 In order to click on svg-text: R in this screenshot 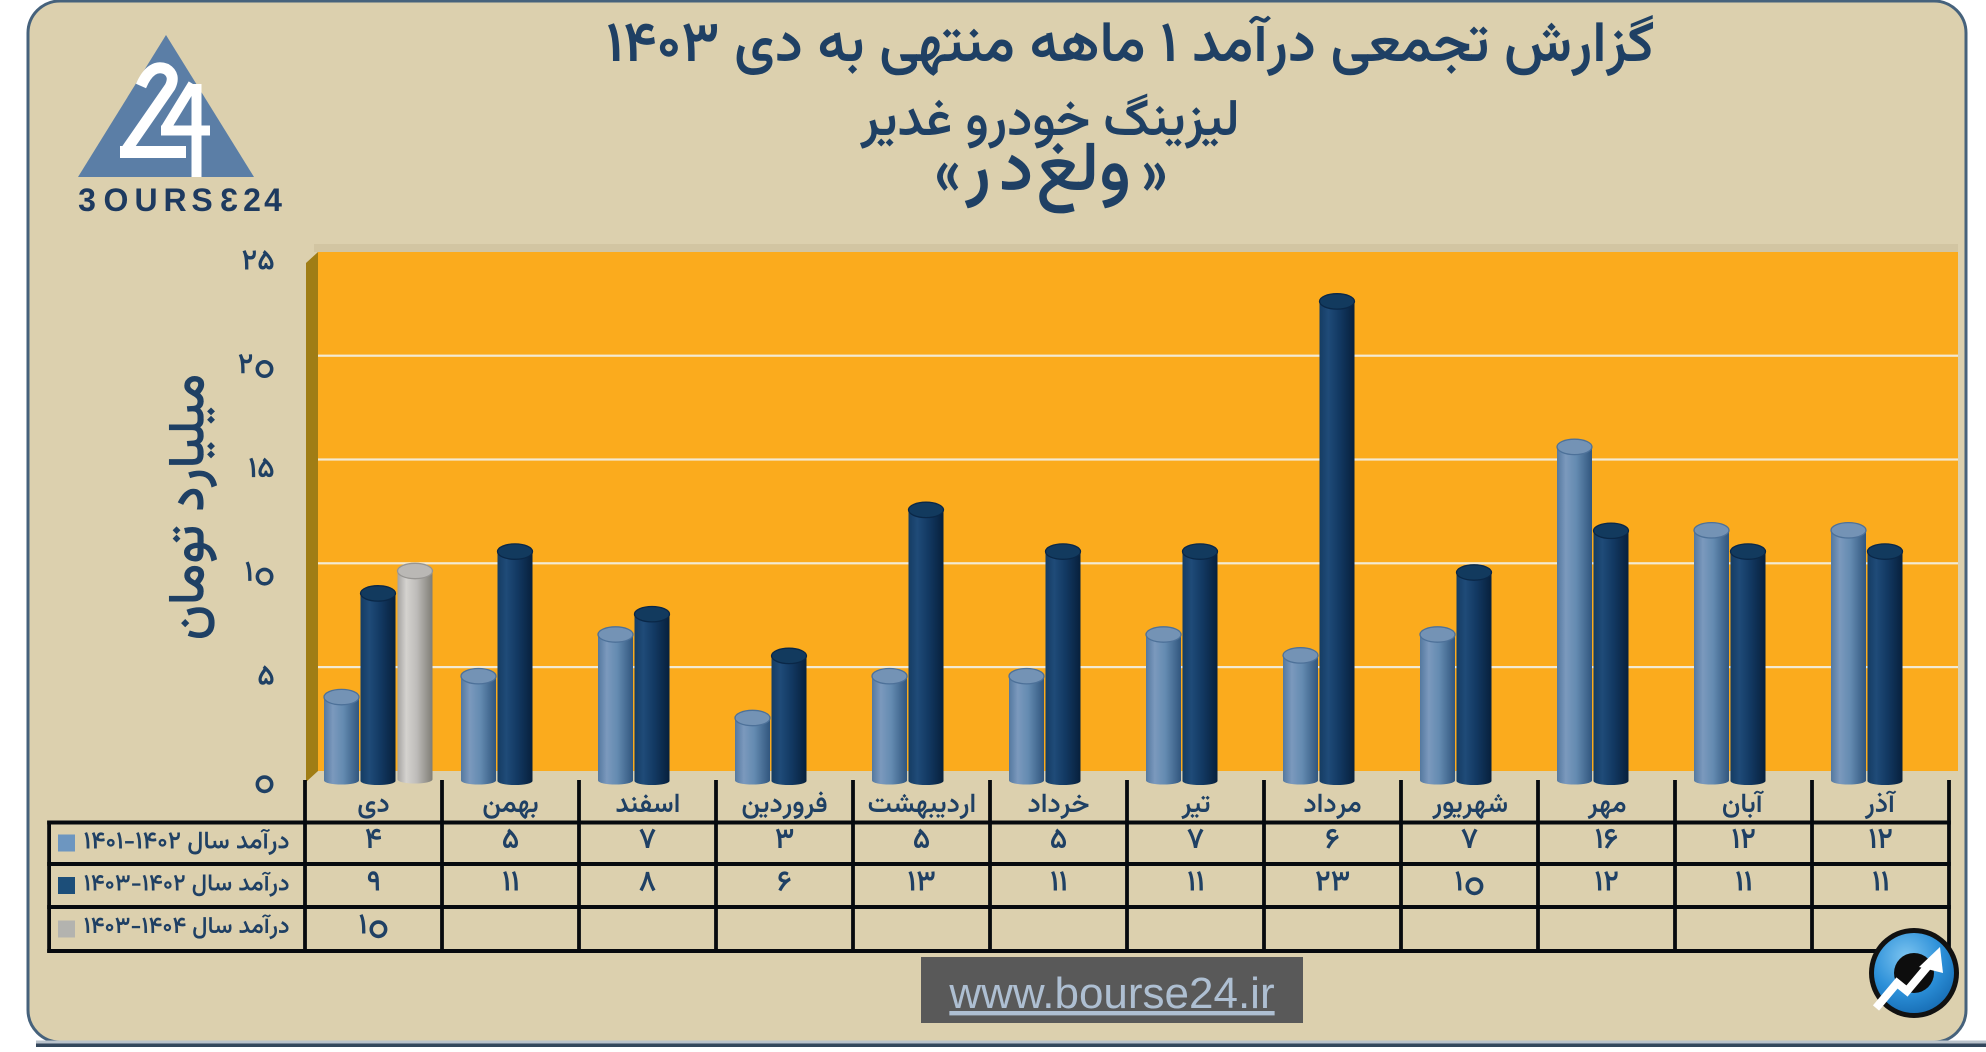, I will do `click(174, 200)`.